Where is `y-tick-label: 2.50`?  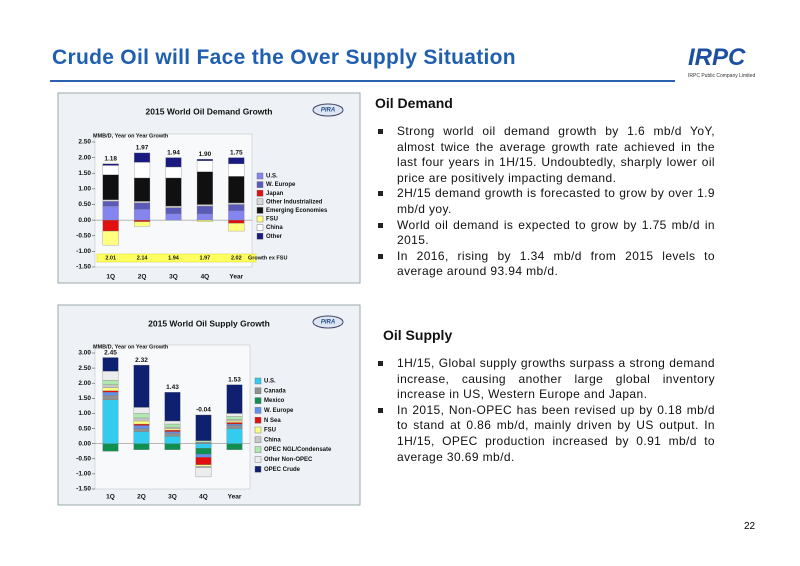 y-tick-label: 2.50 is located at coordinates (84, 368).